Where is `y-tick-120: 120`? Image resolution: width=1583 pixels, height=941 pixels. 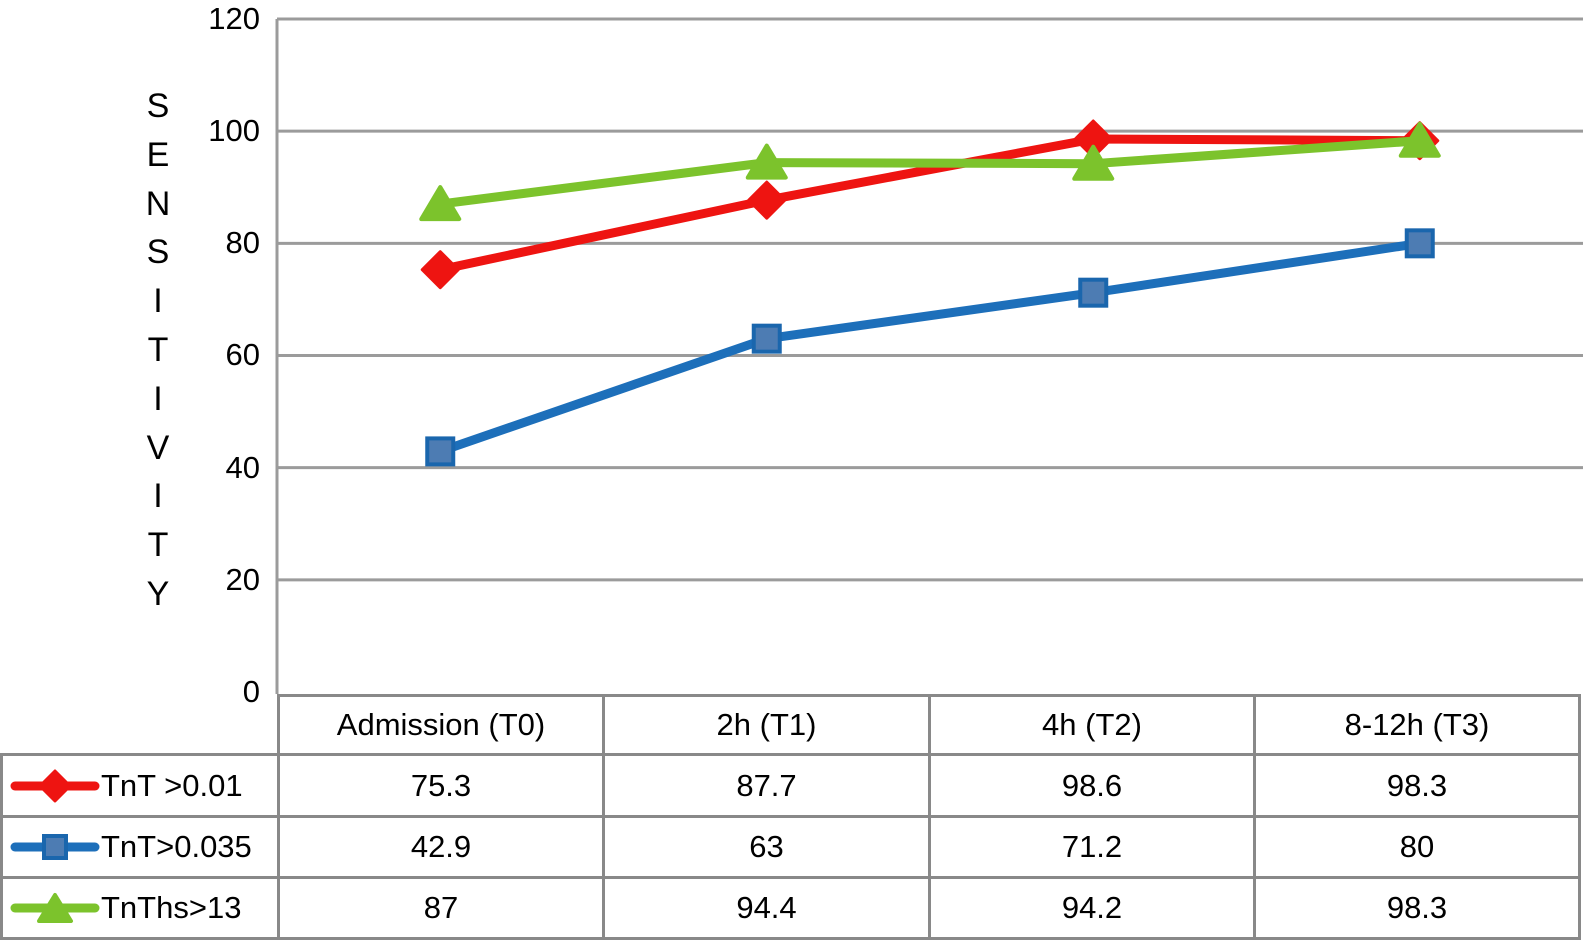
y-tick-120: 120 is located at coordinates (234, 18).